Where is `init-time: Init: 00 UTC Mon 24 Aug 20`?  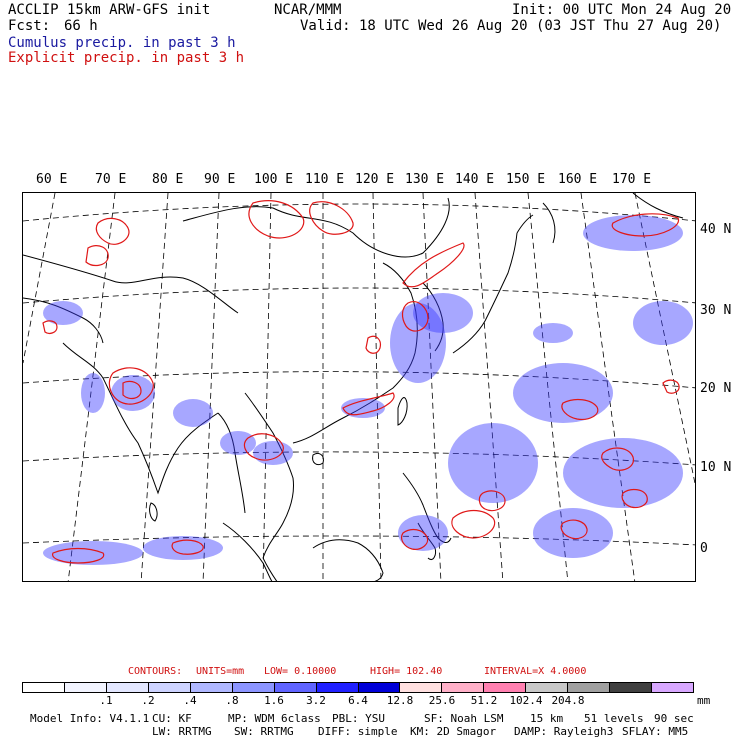 init-time: Init: 00 UTC Mon 24 Aug 20 is located at coordinates (622, 10).